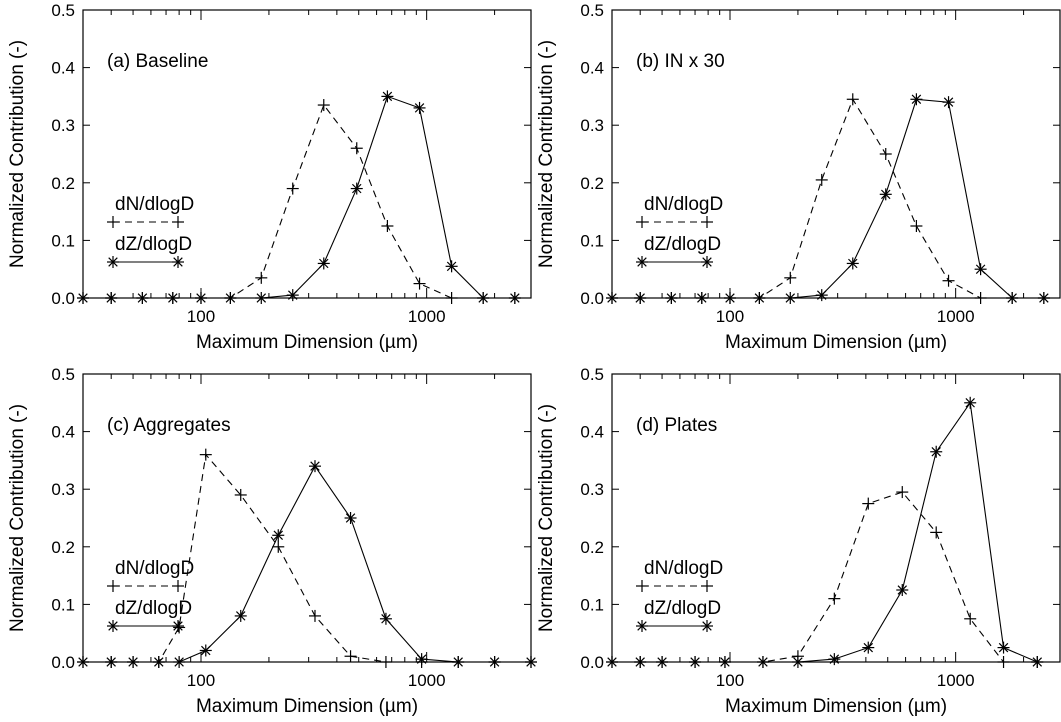  Describe the element at coordinates (201, 680) in the screenshot. I see `x-tick-label: 100` at that location.